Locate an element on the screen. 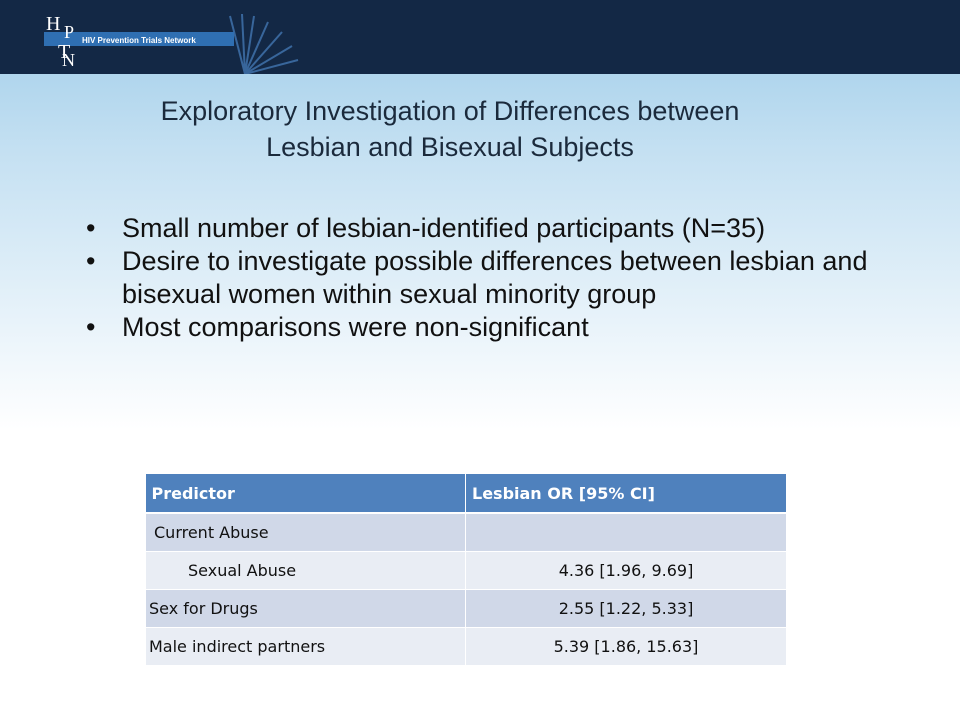 This screenshot has width=960, height=720. hptn-logo: H P T N HIV Prevention Trials Network is located at coordinates (171, 43).